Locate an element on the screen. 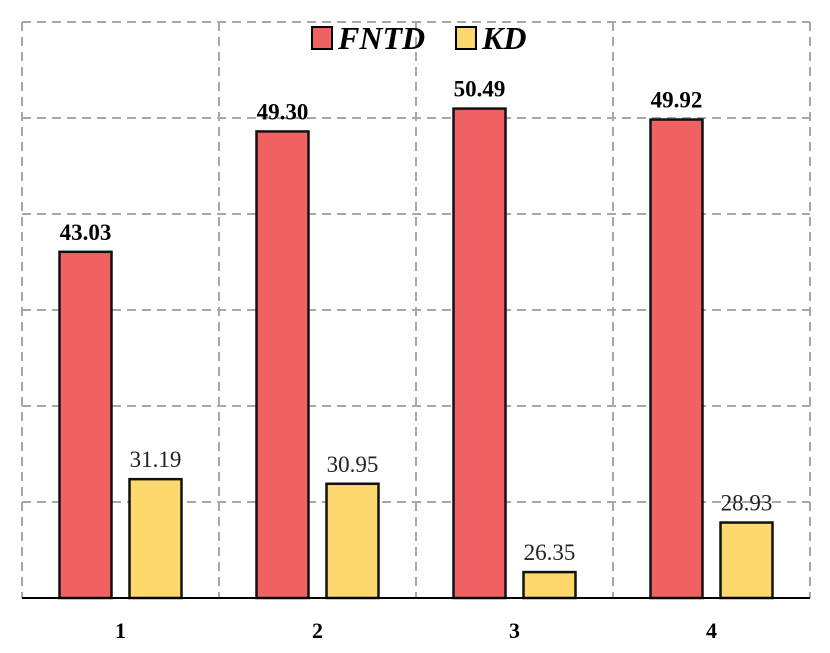 The image size is (830, 653). value-label-fntd-3: 50.49 is located at coordinates (480, 89).